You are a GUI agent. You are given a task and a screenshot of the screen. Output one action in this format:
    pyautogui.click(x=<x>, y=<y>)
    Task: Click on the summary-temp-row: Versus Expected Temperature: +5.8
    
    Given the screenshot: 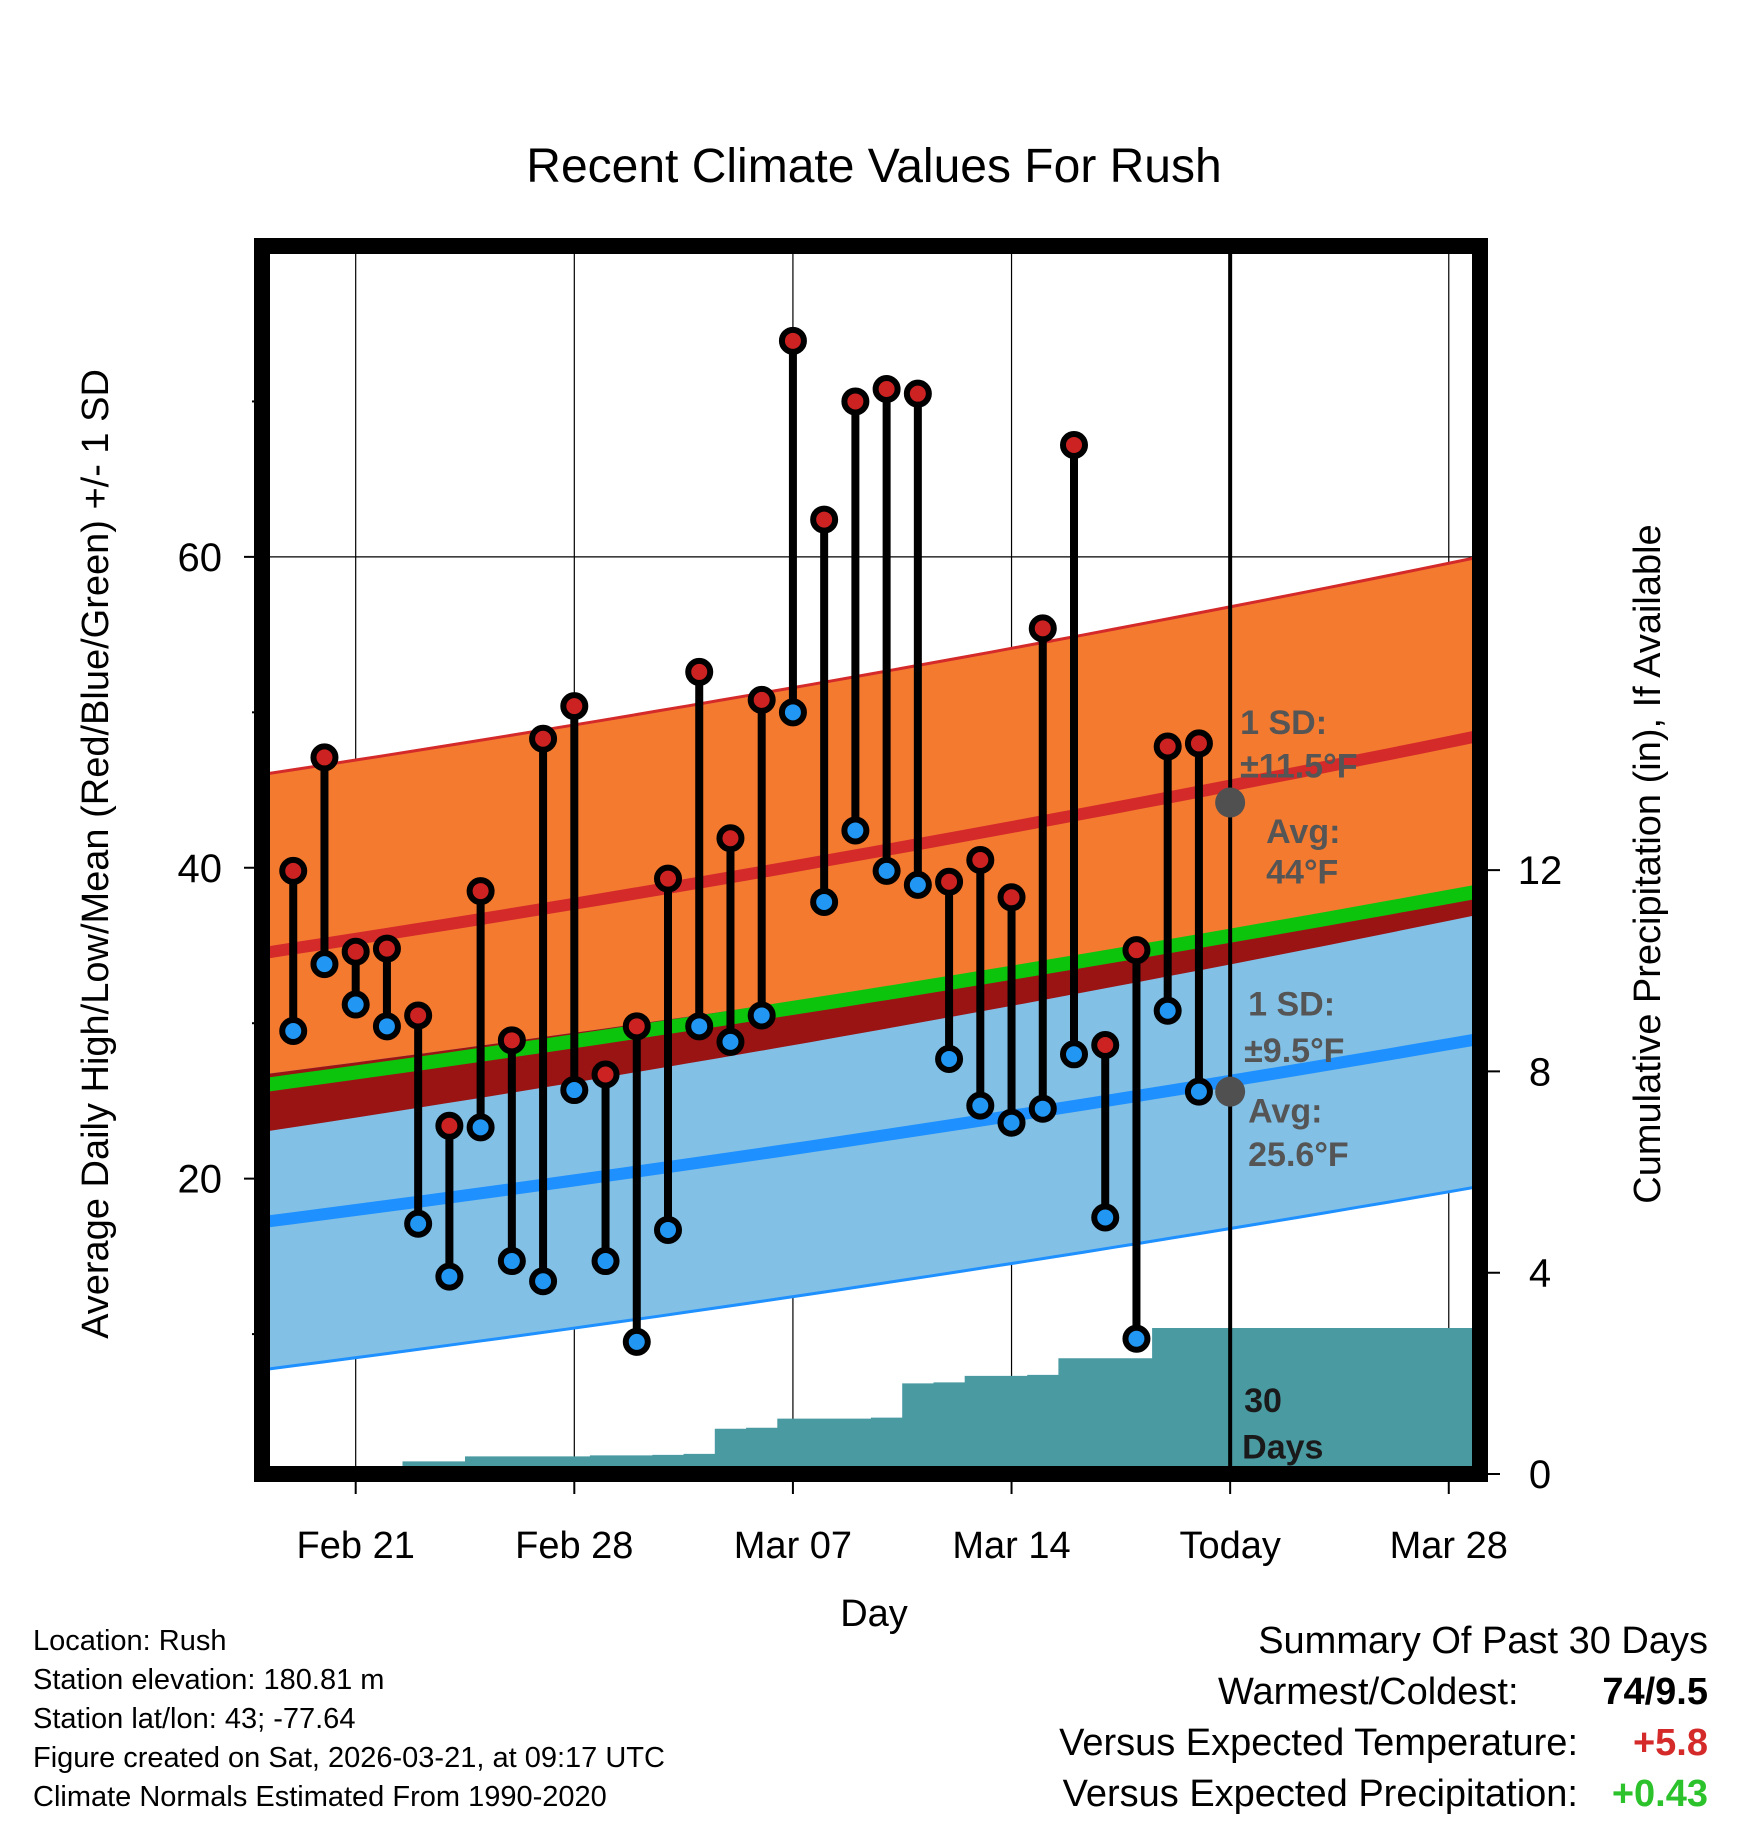 What is the action you would take?
    pyautogui.click(x=1383, y=1743)
    